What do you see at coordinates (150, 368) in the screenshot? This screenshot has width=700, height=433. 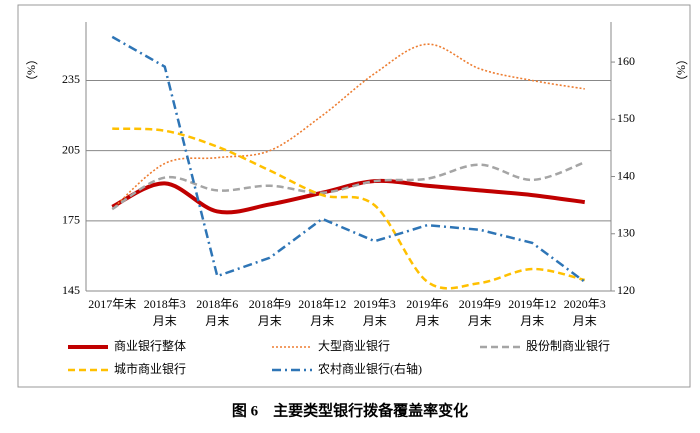 I see `legend-label: 城市商业银行` at bounding box center [150, 368].